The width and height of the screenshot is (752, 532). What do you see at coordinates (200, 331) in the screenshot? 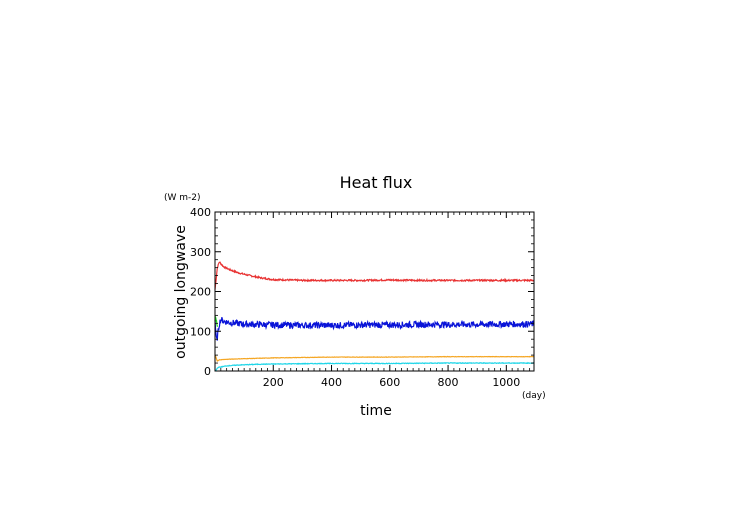
I see `y-tick-label: 100` at bounding box center [200, 331].